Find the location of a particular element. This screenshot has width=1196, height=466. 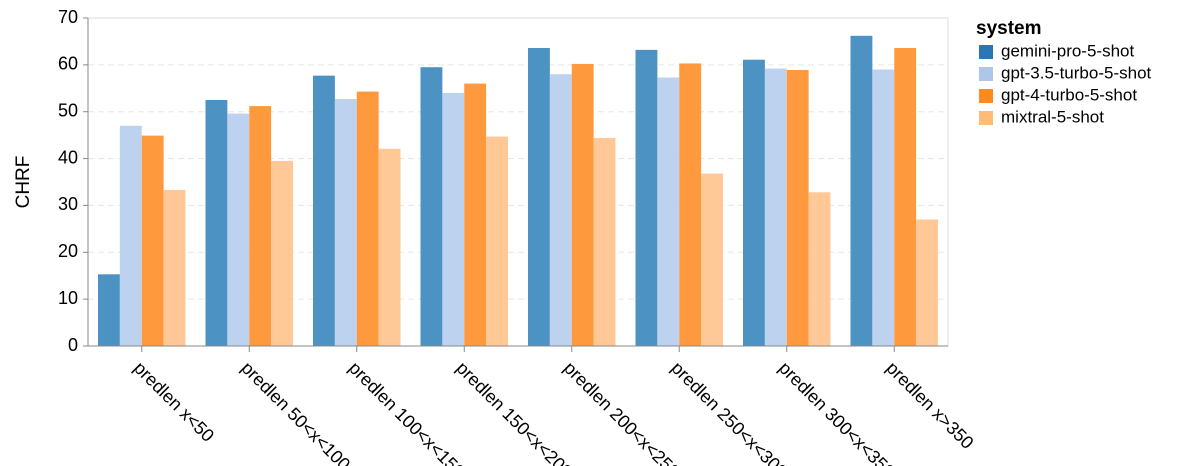

x-tick-label: predlen 250<x<300 is located at coordinates (729, 412).